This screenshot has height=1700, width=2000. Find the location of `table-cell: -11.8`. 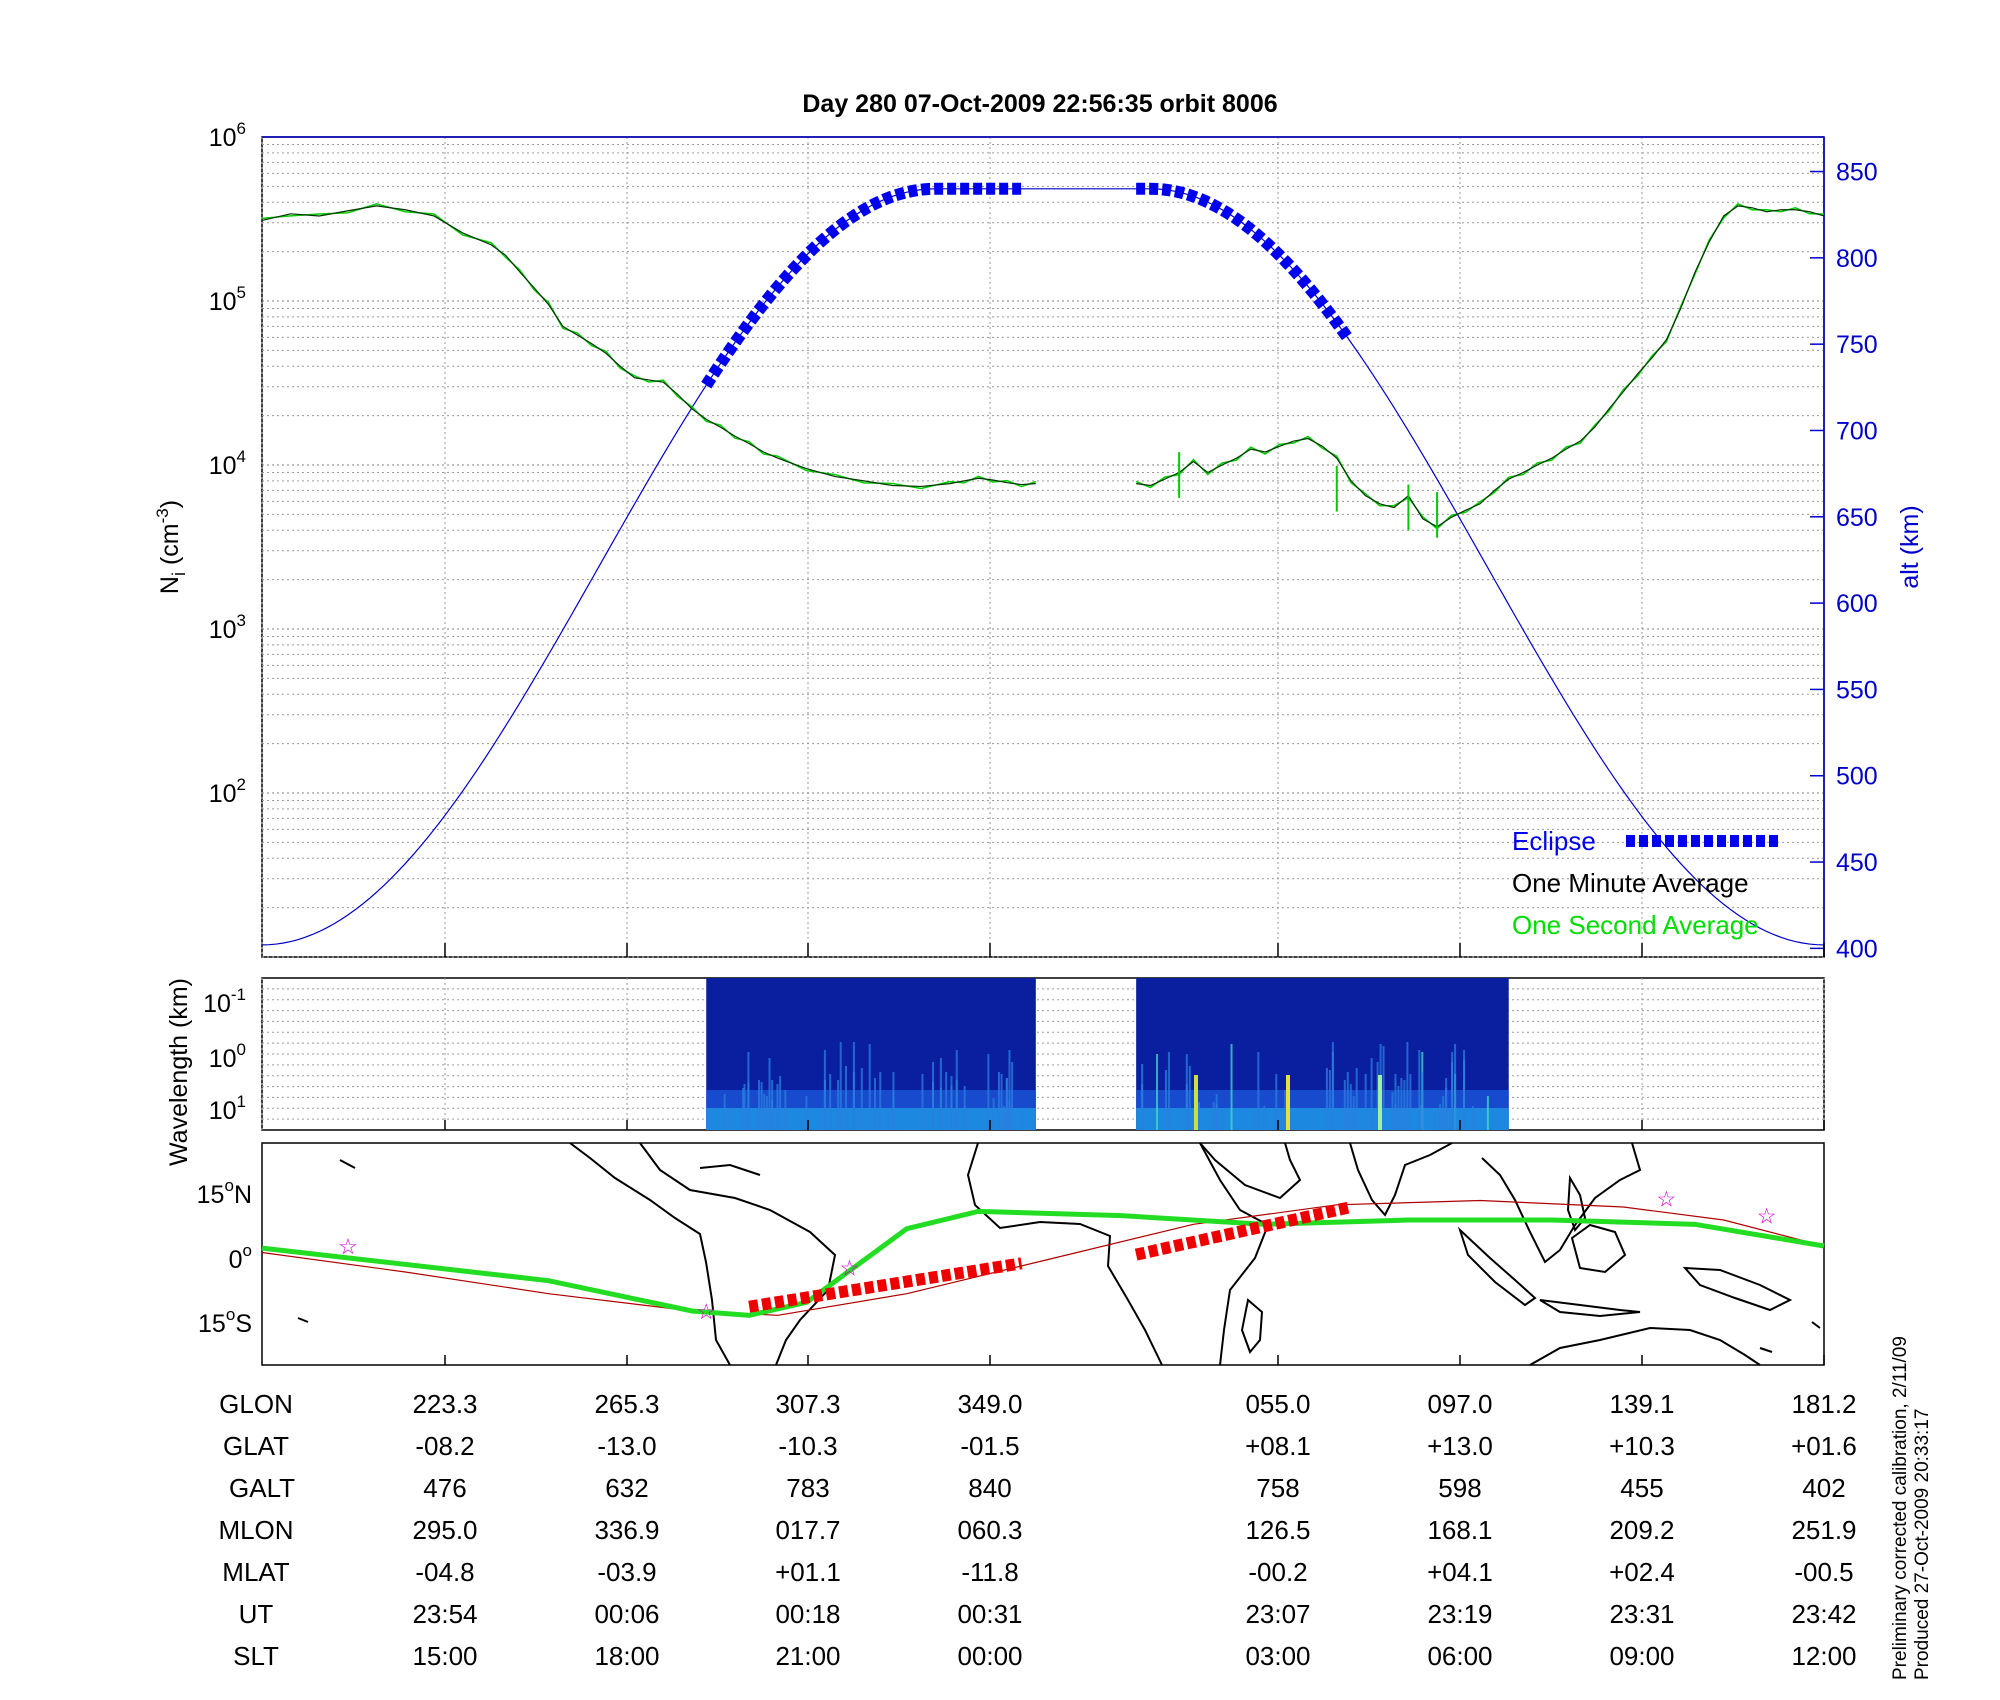

table-cell: -11.8 is located at coordinates (989, 1572).